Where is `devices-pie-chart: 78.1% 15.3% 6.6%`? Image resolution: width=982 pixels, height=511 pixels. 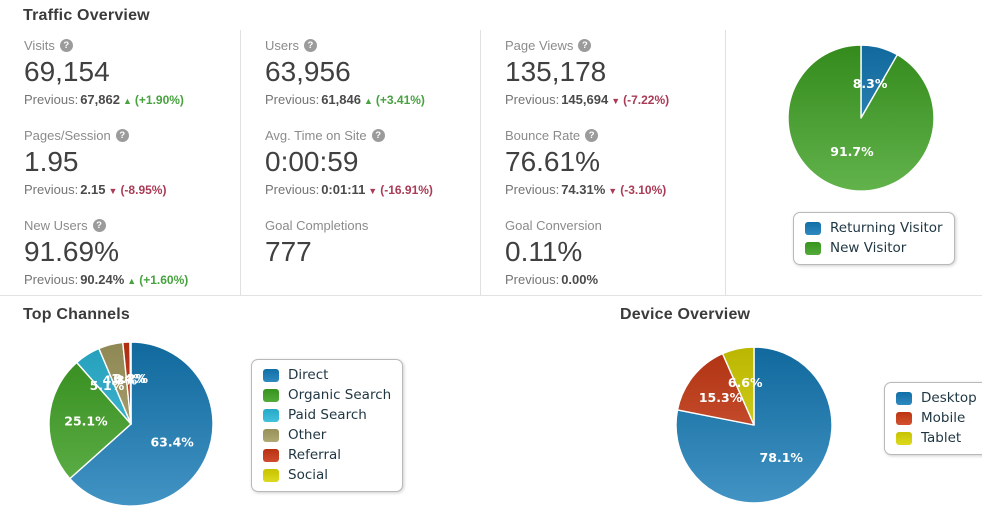 devices-pie-chart: 78.1% 15.3% 6.6% is located at coordinates (754, 427).